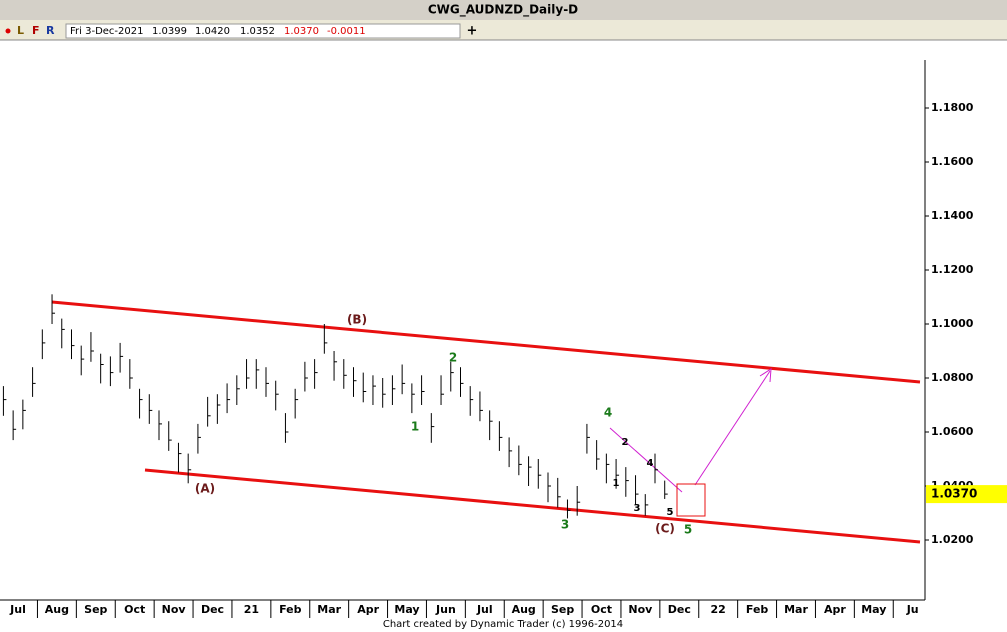 Image resolution: width=1007 pixels, height=632 pixels. What do you see at coordinates (665, 529) in the screenshot?
I see `wave-label: (C)` at bounding box center [665, 529].